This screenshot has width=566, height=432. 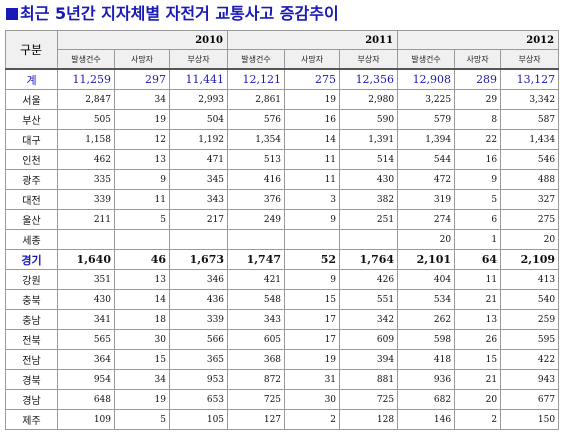 I want to click on value-cell: 11,259, so click(x=86, y=79).